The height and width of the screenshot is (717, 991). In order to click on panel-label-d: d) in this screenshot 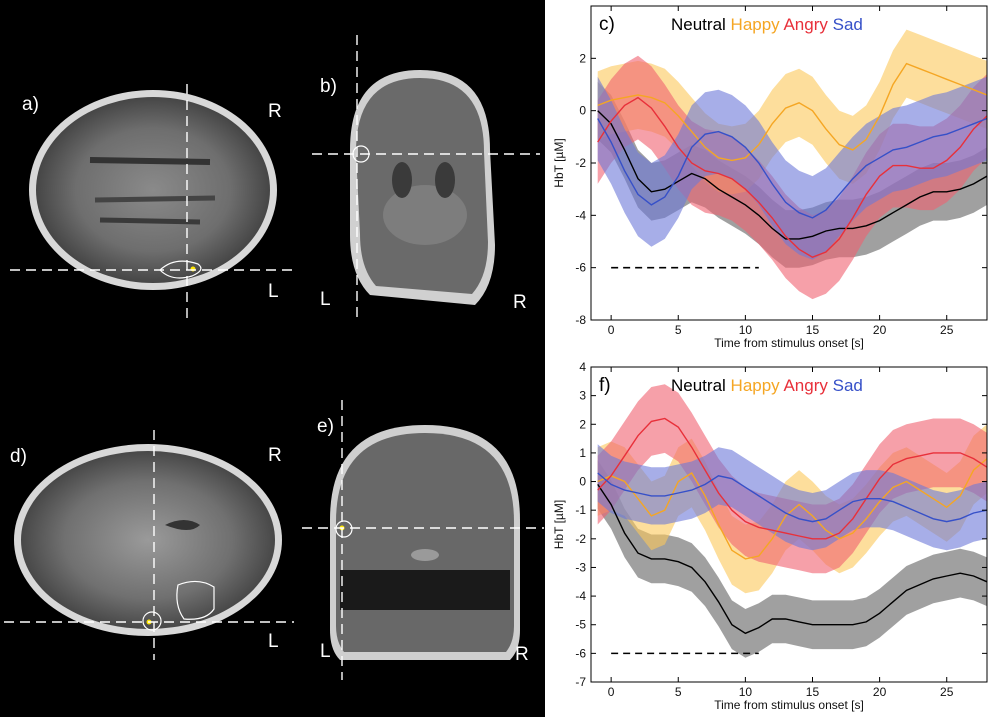, I will do `click(18, 456)`.